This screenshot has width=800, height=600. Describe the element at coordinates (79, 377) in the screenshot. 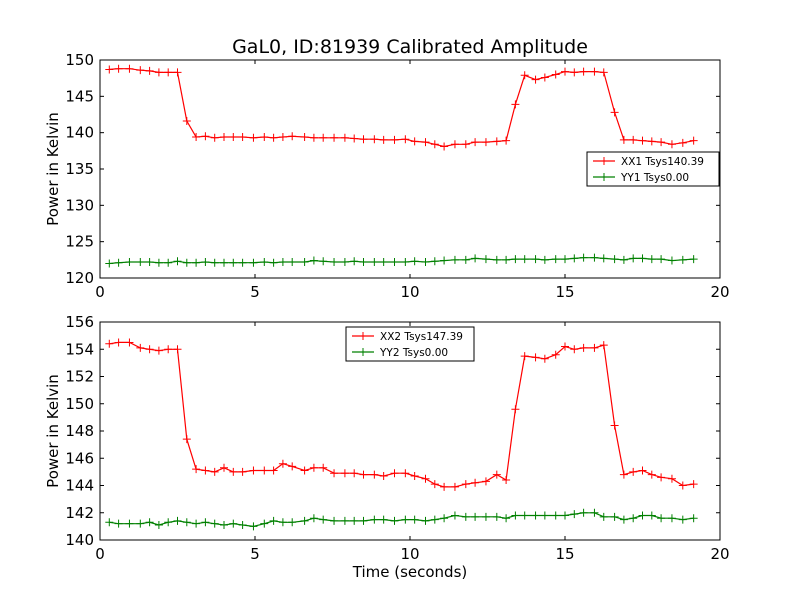

I see `y-tick-label: 152` at that location.